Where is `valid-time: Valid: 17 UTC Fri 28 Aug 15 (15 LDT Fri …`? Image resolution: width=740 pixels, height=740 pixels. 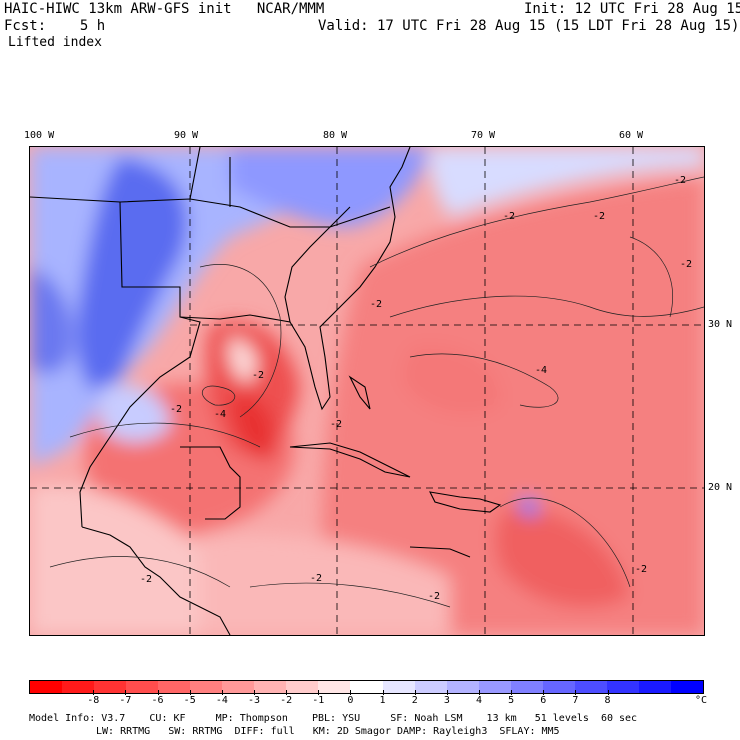 valid-time: Valid: 17 UTC Fri 28 Aug 15 (15 LDT Fri … is located at coordinates (529, 26).